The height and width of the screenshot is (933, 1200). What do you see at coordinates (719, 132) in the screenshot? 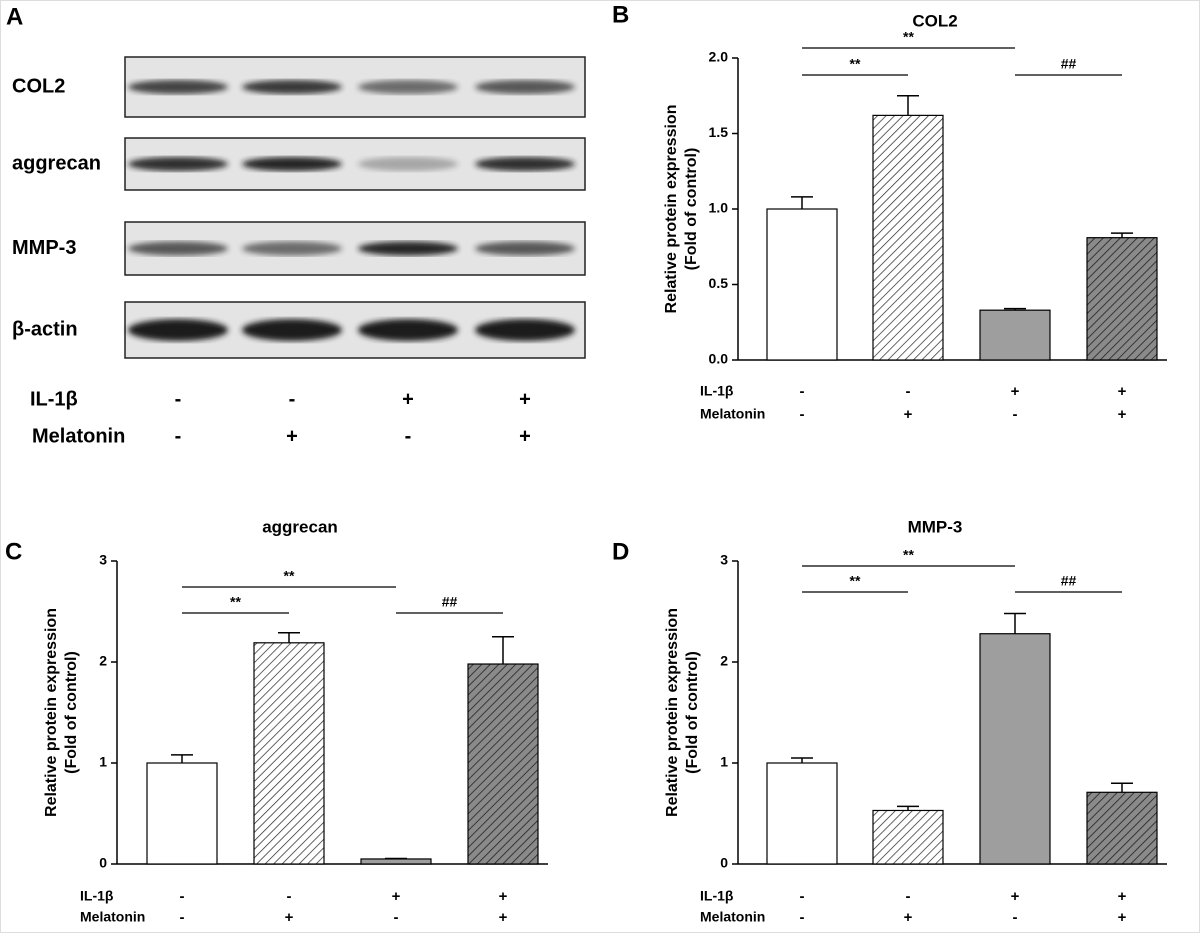
I see `y-tick-label: 1.5` at bounding box center [719, 132].